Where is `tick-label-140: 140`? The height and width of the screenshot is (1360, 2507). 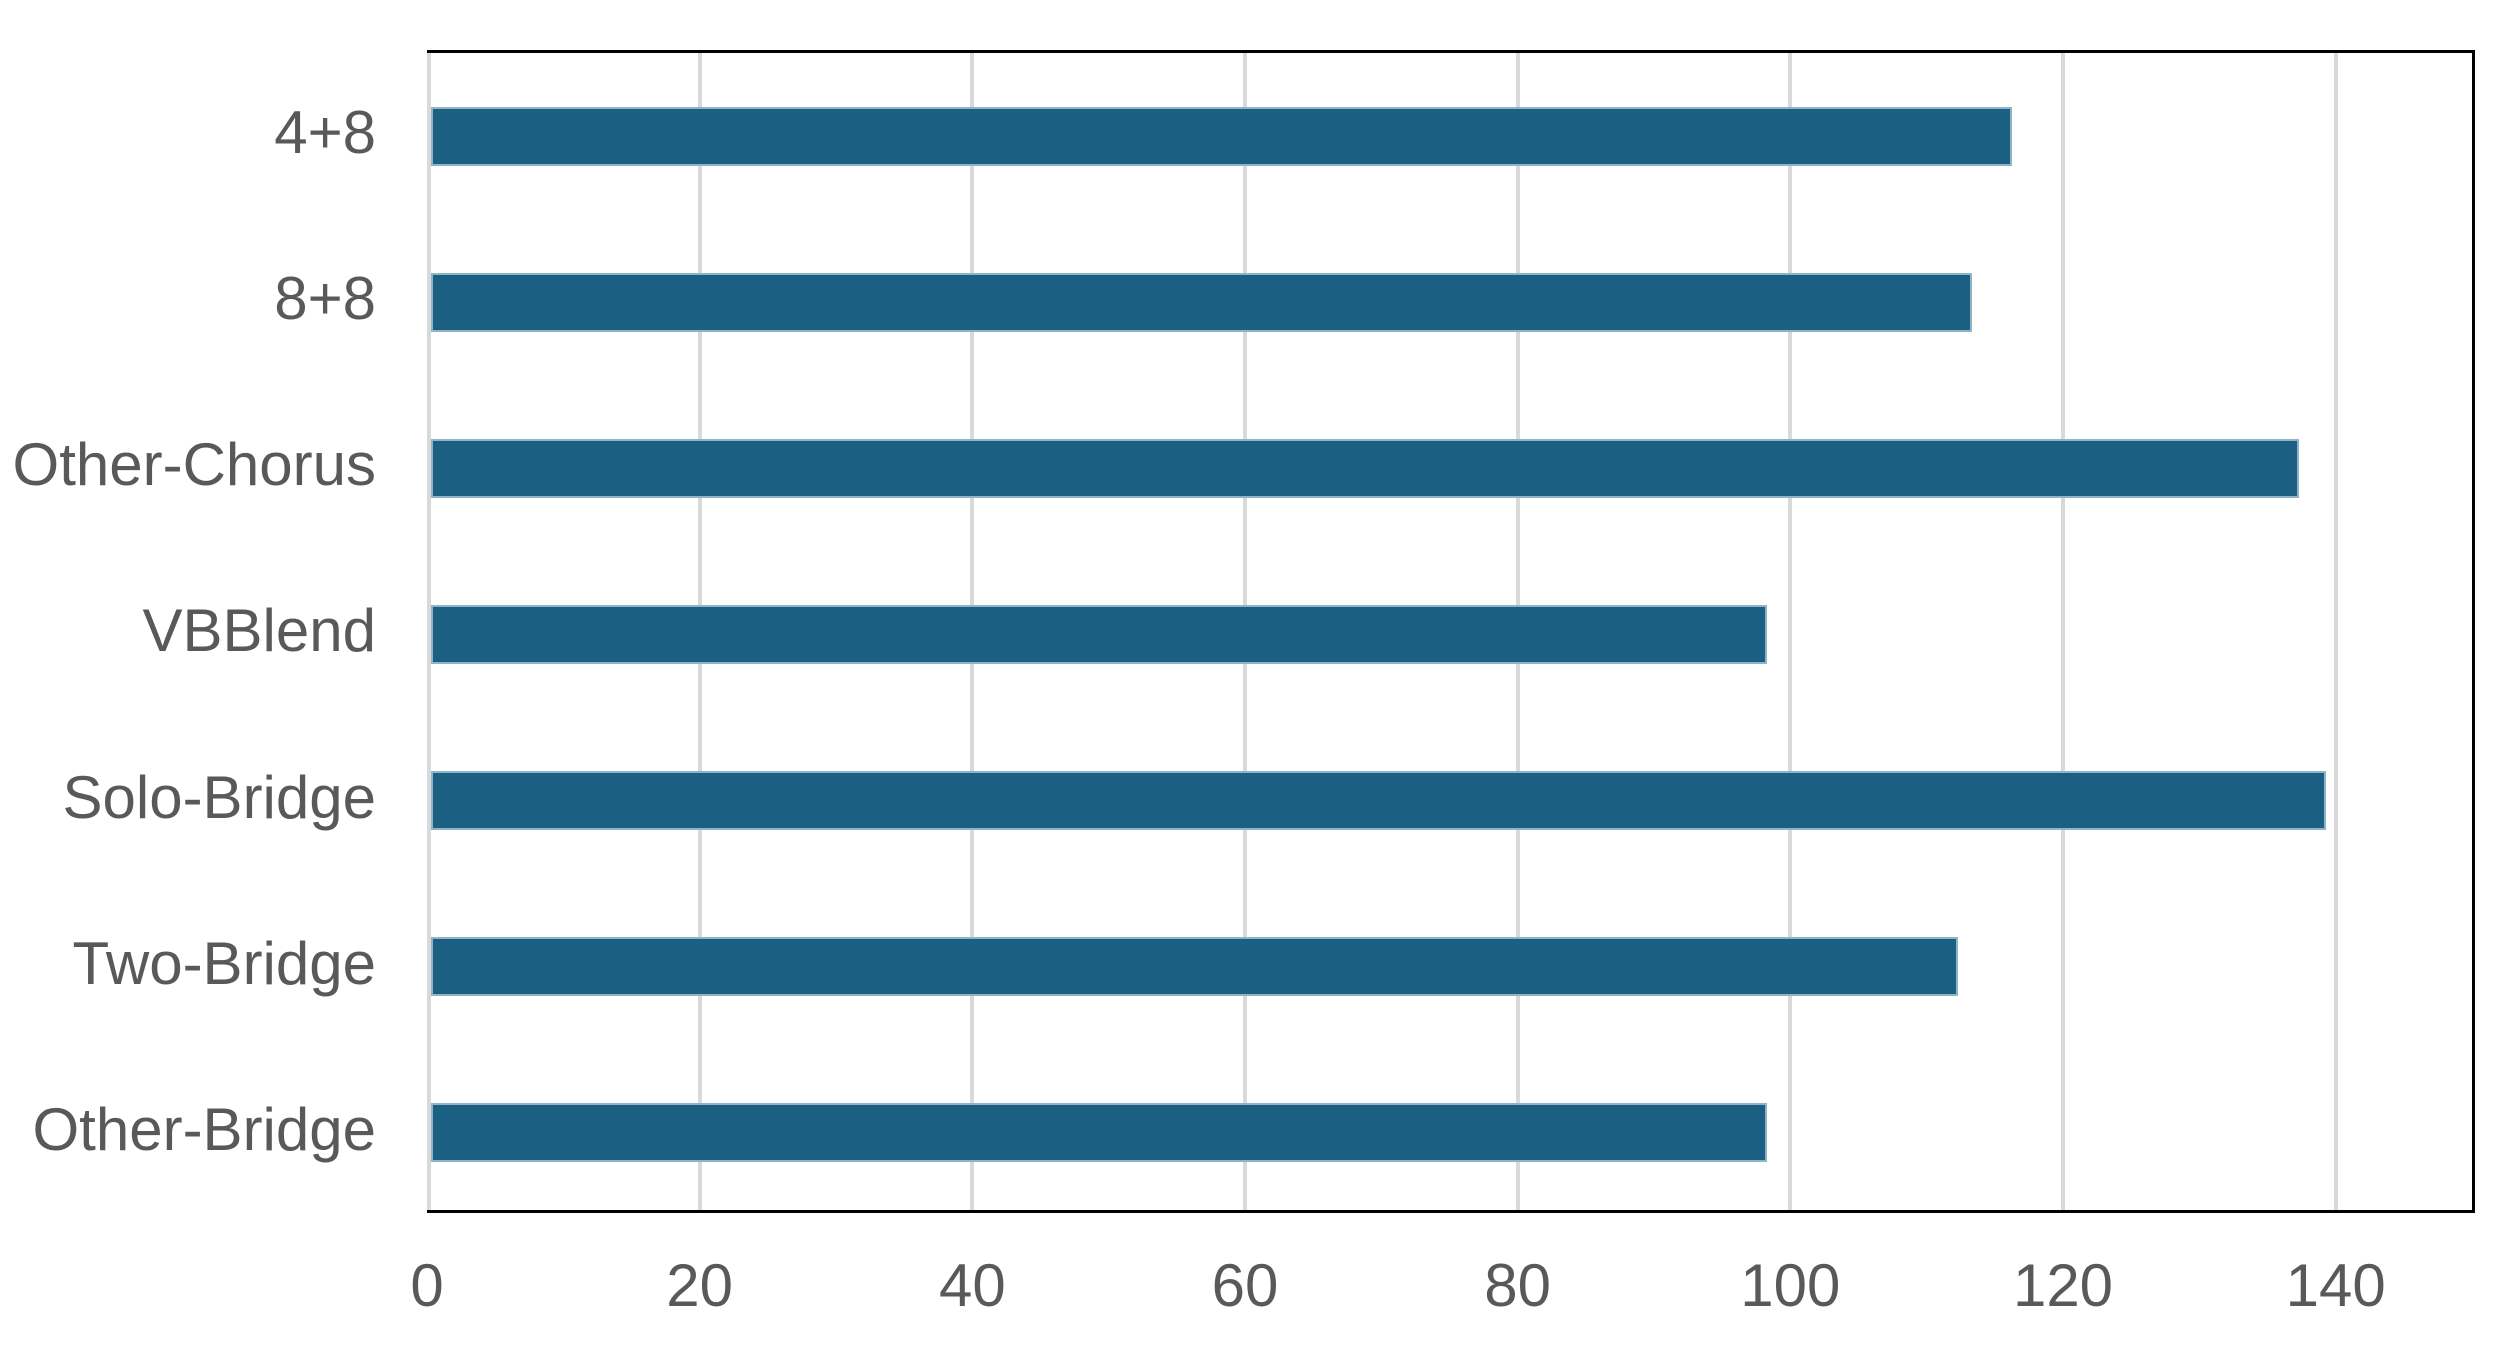
tick-label-140: 140 is located at coordinates (2335, 1285).